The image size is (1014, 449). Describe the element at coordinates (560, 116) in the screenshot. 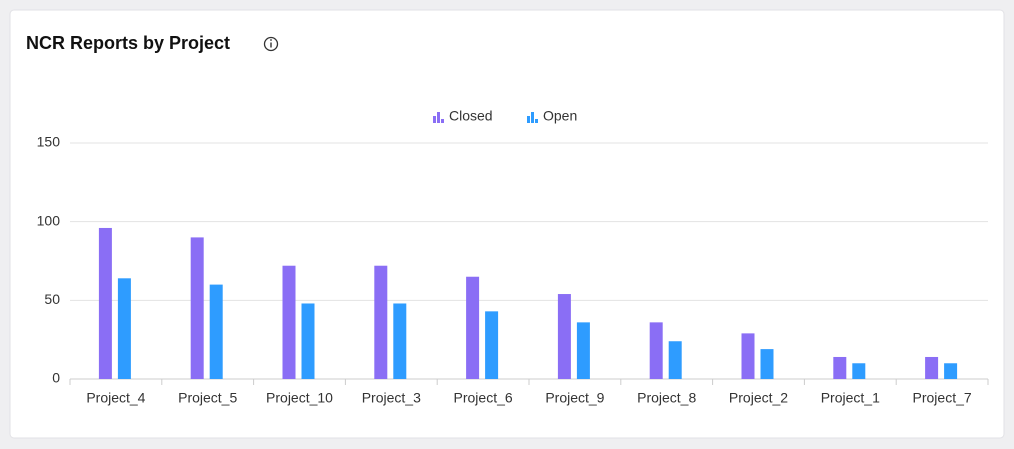

I see `legend-label: Open` at that location.